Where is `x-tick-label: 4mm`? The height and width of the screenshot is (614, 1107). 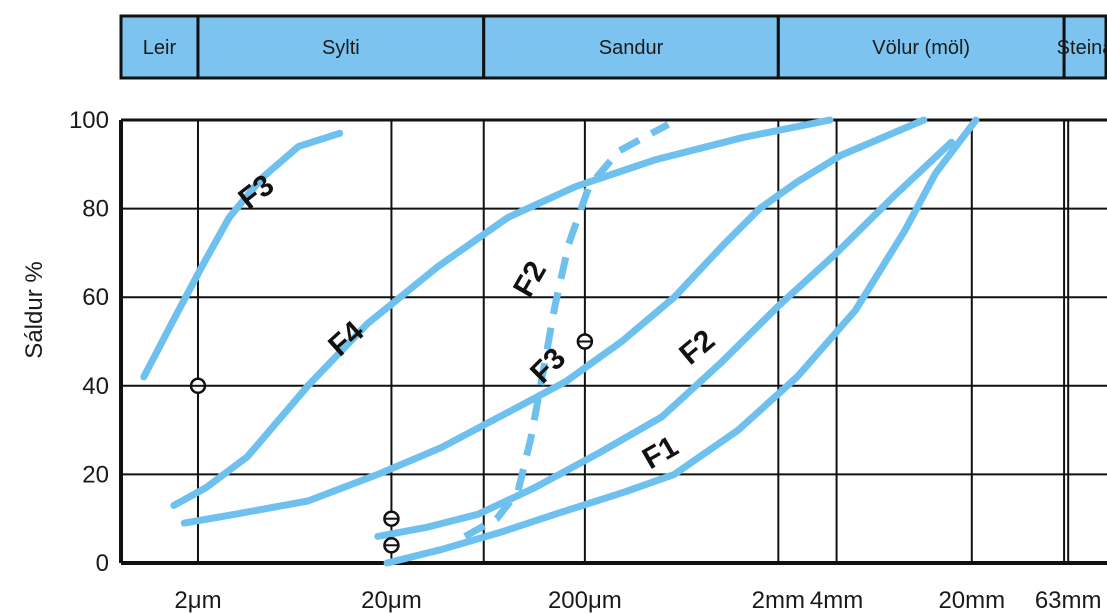 x-tick-label: 4mm is located at coordinates (836, 600).